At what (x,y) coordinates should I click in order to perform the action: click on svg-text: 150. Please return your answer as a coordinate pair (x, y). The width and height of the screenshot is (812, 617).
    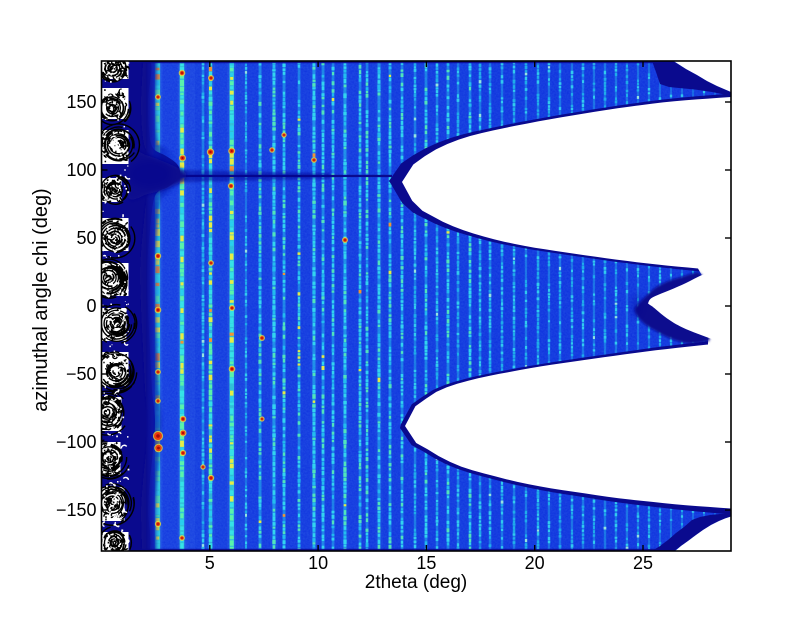
    Looking at the image, I should click on (81, 102).